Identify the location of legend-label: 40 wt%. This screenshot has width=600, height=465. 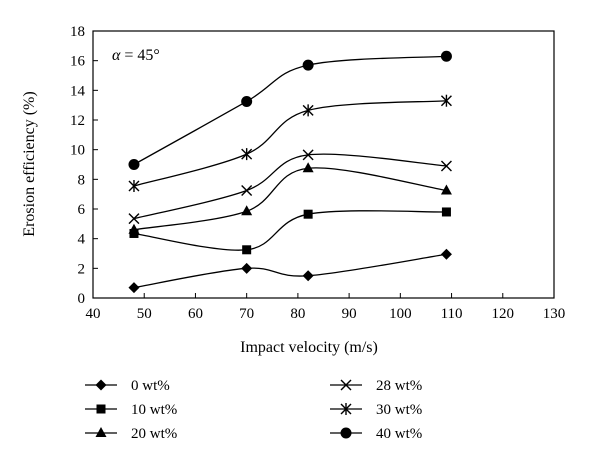
(399, 434).